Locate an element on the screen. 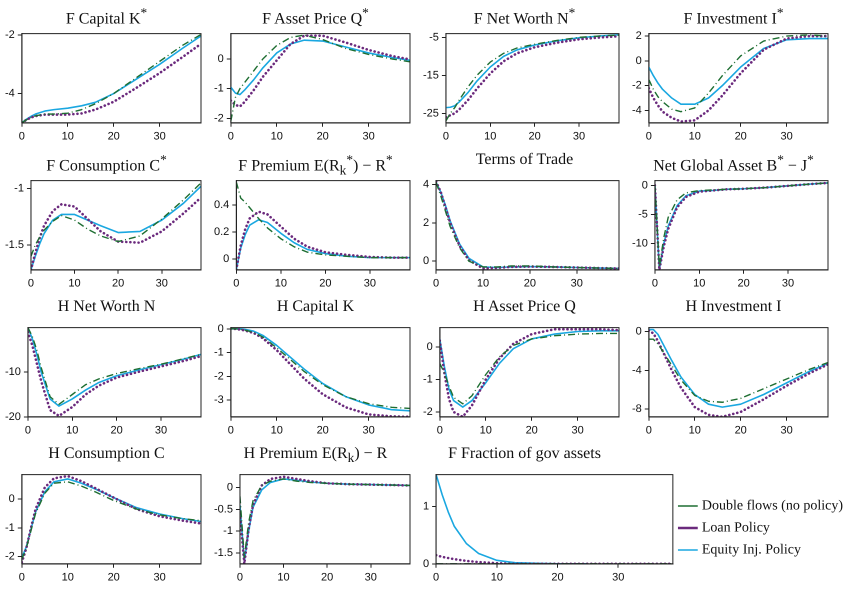  chart-title: H Premium E(R$_{k}$) − R is located at coordinates (315, 455).